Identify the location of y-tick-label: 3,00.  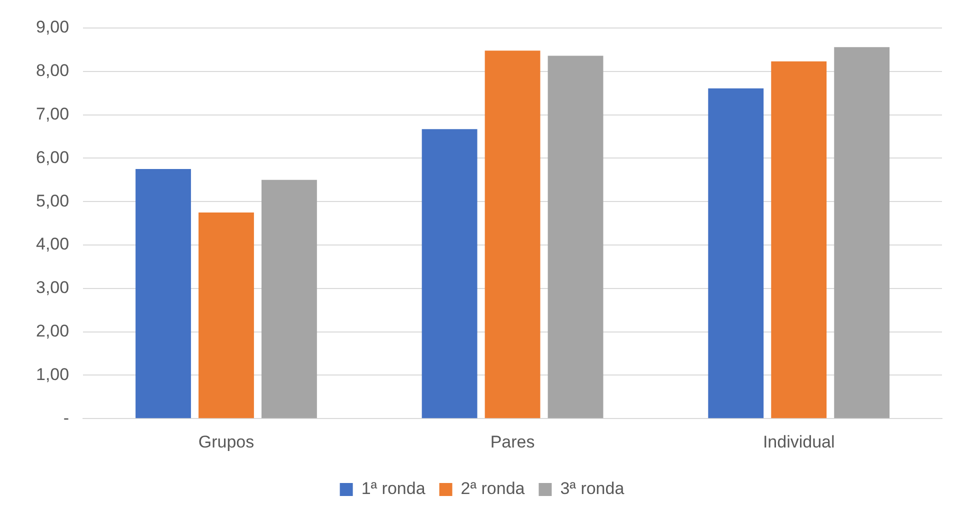
(53, 288).